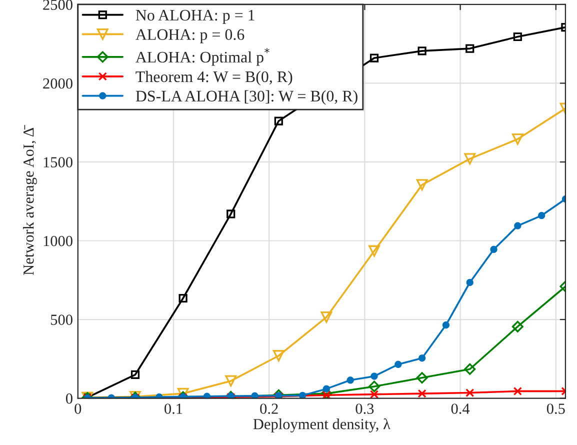 The height and width of the screenshot is (445, 577). Describe the element at coordinates (69, 398) in the screenshot. I see `y-tick-label: 0` at that location.